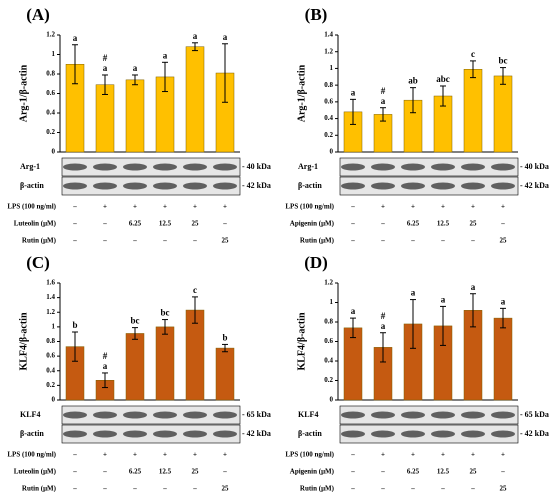 This screenshot has height=492, width=550. What do you see at coordinates (35, 472) in the screenshot?
I see `treatment-label: Luteolin (μM)` at bounding box center [35, 472].